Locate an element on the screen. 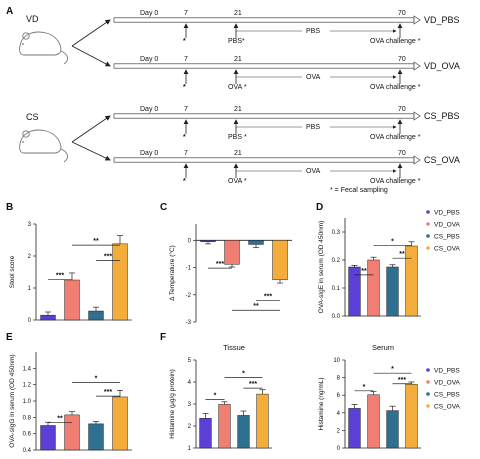 Image resolution: width=480 pixels, height=459 pixels. y-tick-label: -2 is located at coordinates (189, 296).